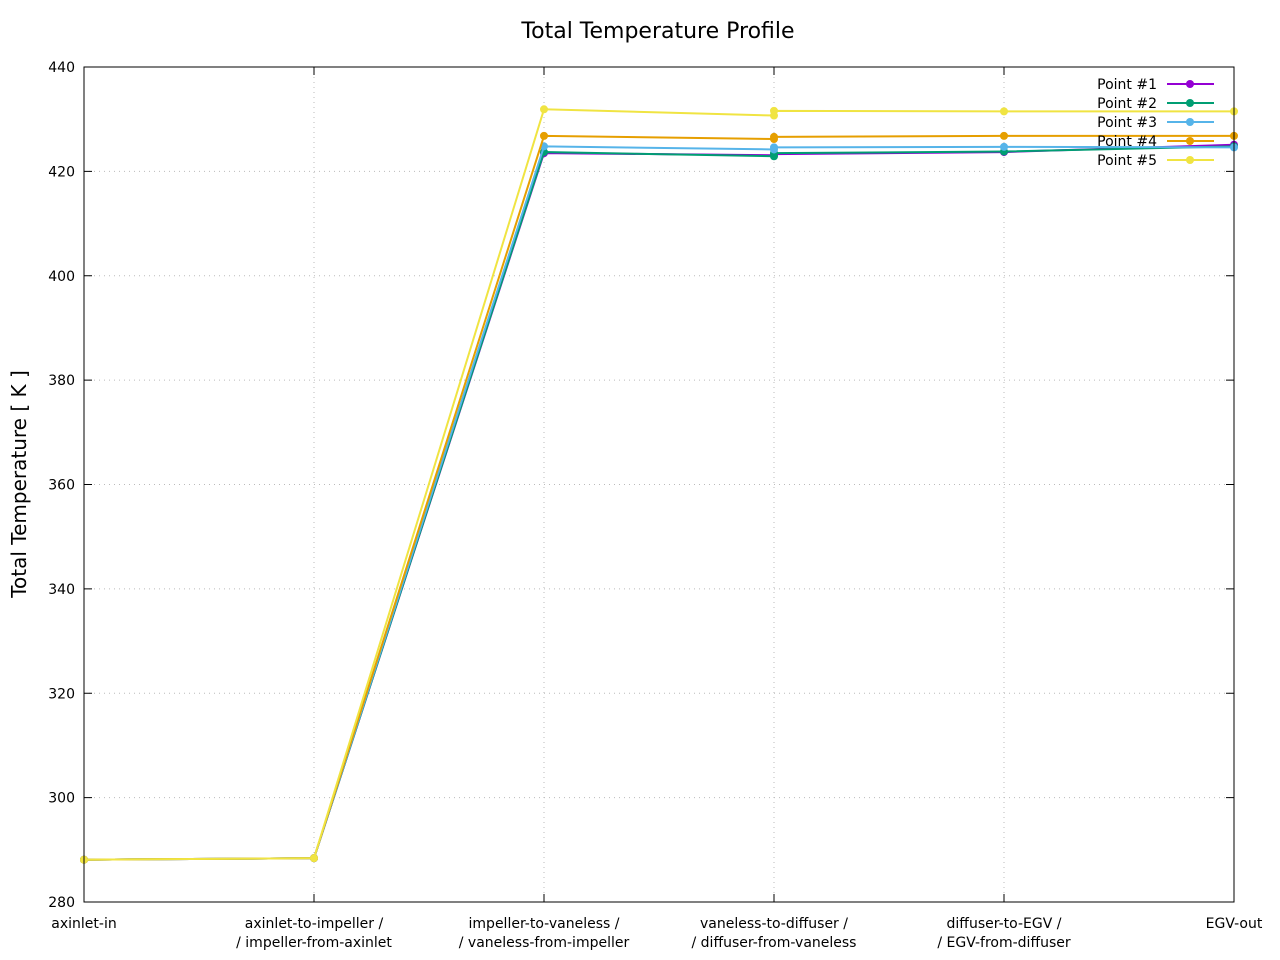 The height and width of the screenshot is (960, 1280). Describe the element at coordinates (1004, 924) in the screenshot. I see `x-tick-label: diffuser-to-EGV /` at that location.